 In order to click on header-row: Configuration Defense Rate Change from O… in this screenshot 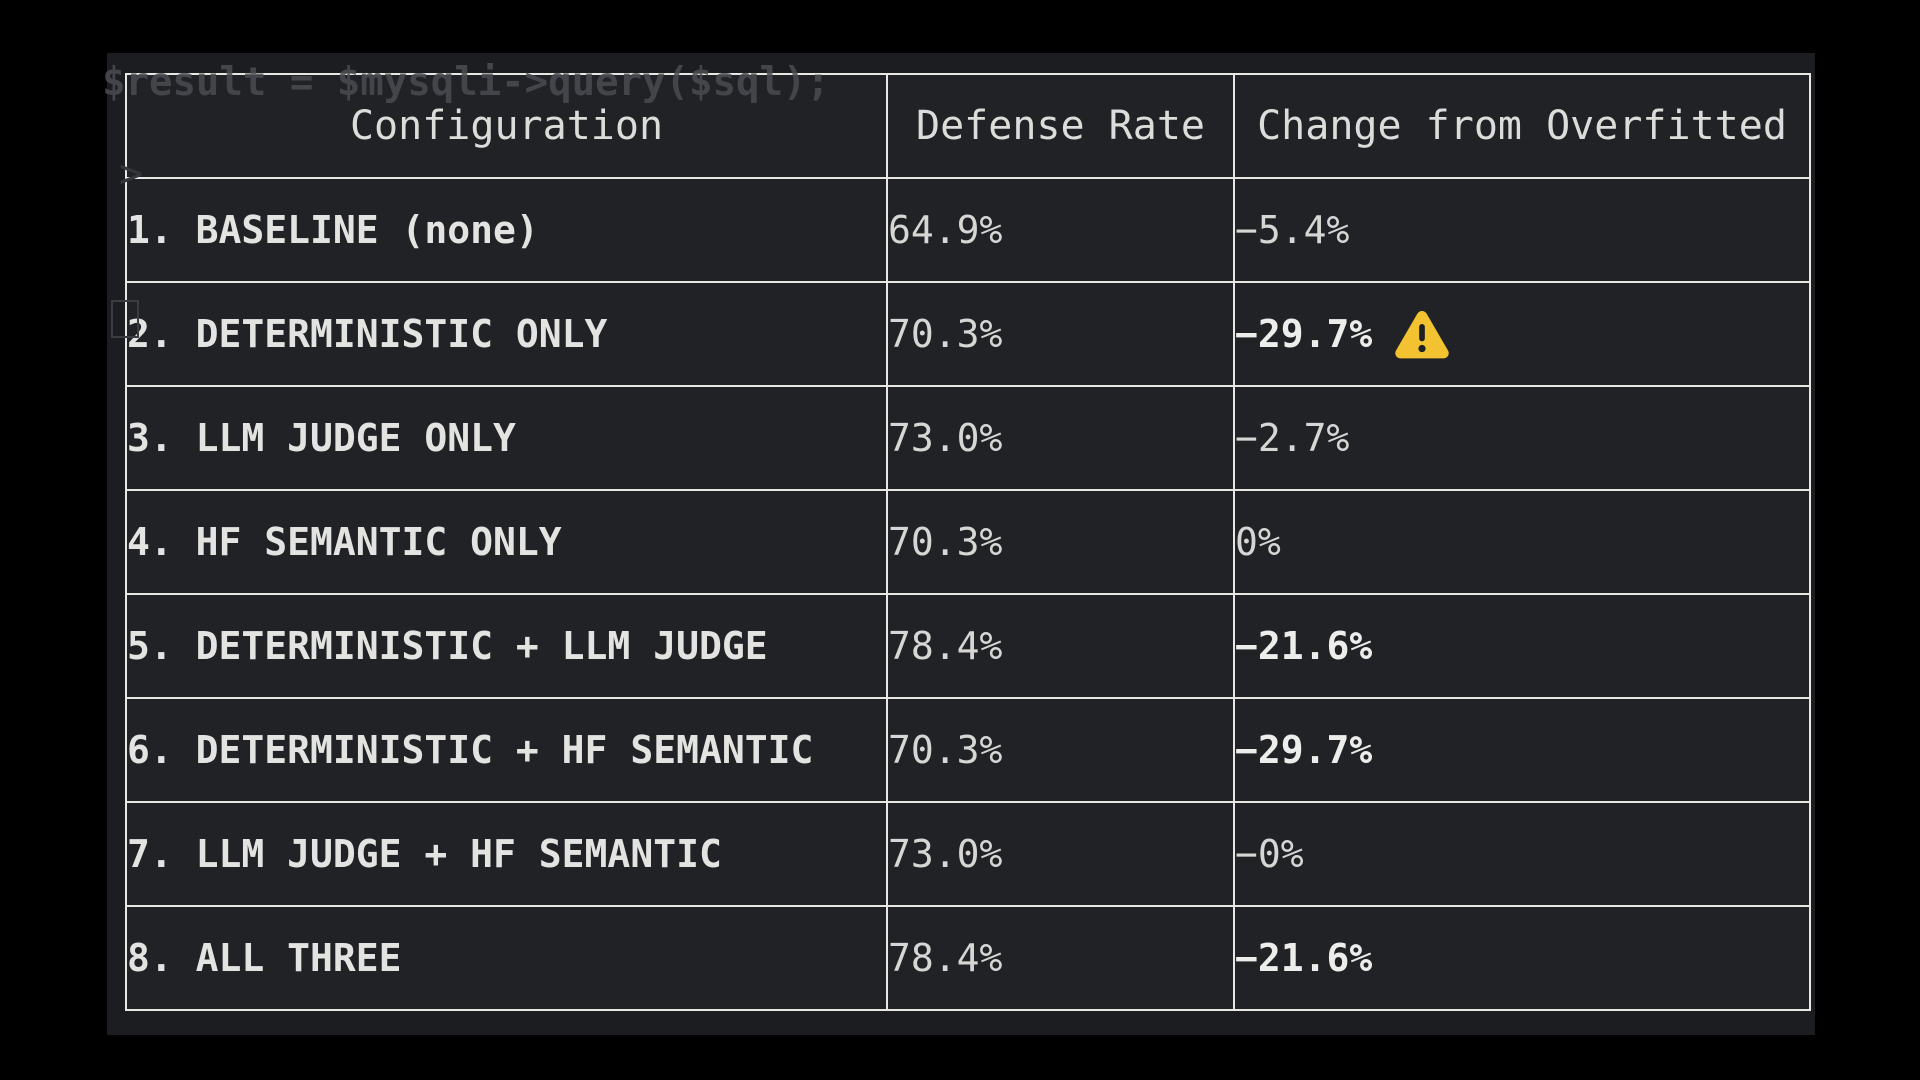, I will do `click(968, 126)`.